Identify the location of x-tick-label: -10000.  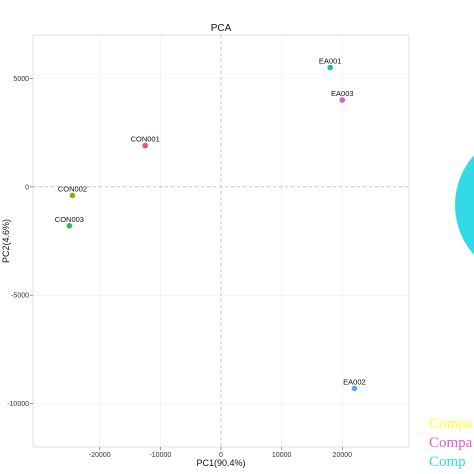
(160, 455).